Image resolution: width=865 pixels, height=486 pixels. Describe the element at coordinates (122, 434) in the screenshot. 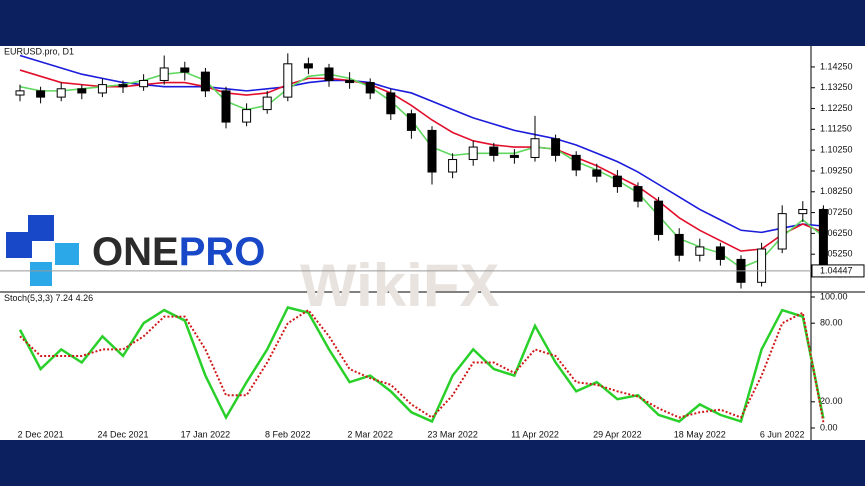

I see `x-tick-label: 24 Dec 2021` at that location.